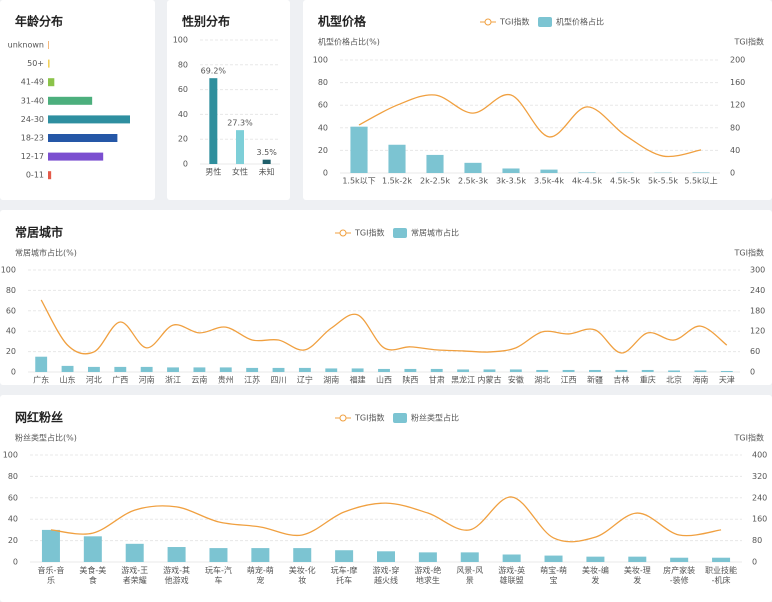 Image resolution: width=772 pixels, height=602 pixels. What do you see at coordinates (511, 570) in the screenshot?
I see `label-line: 游戏-英` at bounding box center [511, 570].